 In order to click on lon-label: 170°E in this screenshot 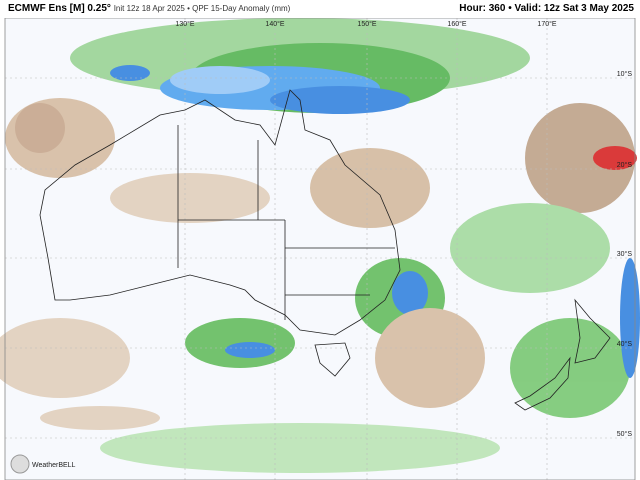, I will do `click(546, 24)`.